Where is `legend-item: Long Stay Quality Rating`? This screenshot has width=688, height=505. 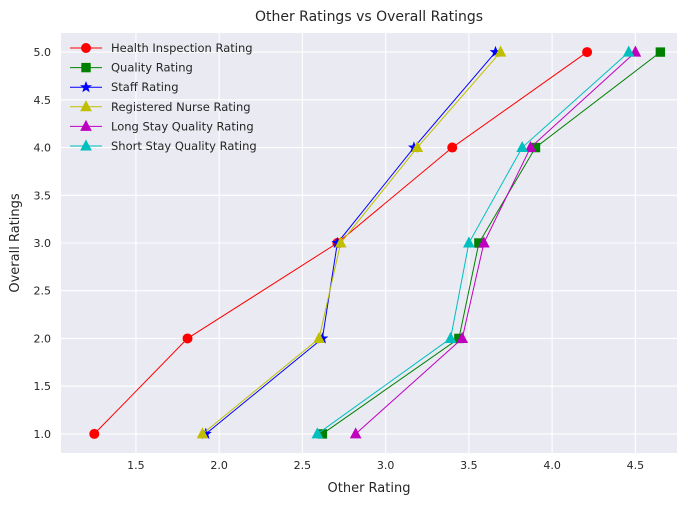 legend-item: Long Stay Quality Rating is located at coordinates (162, 126).